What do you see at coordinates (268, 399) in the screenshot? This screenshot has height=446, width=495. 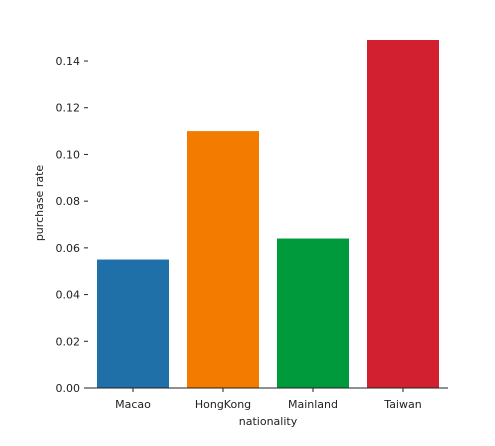 I see `x-axis: Macao HongKong Mainland Taiwan` at bounding box center [268, 399].